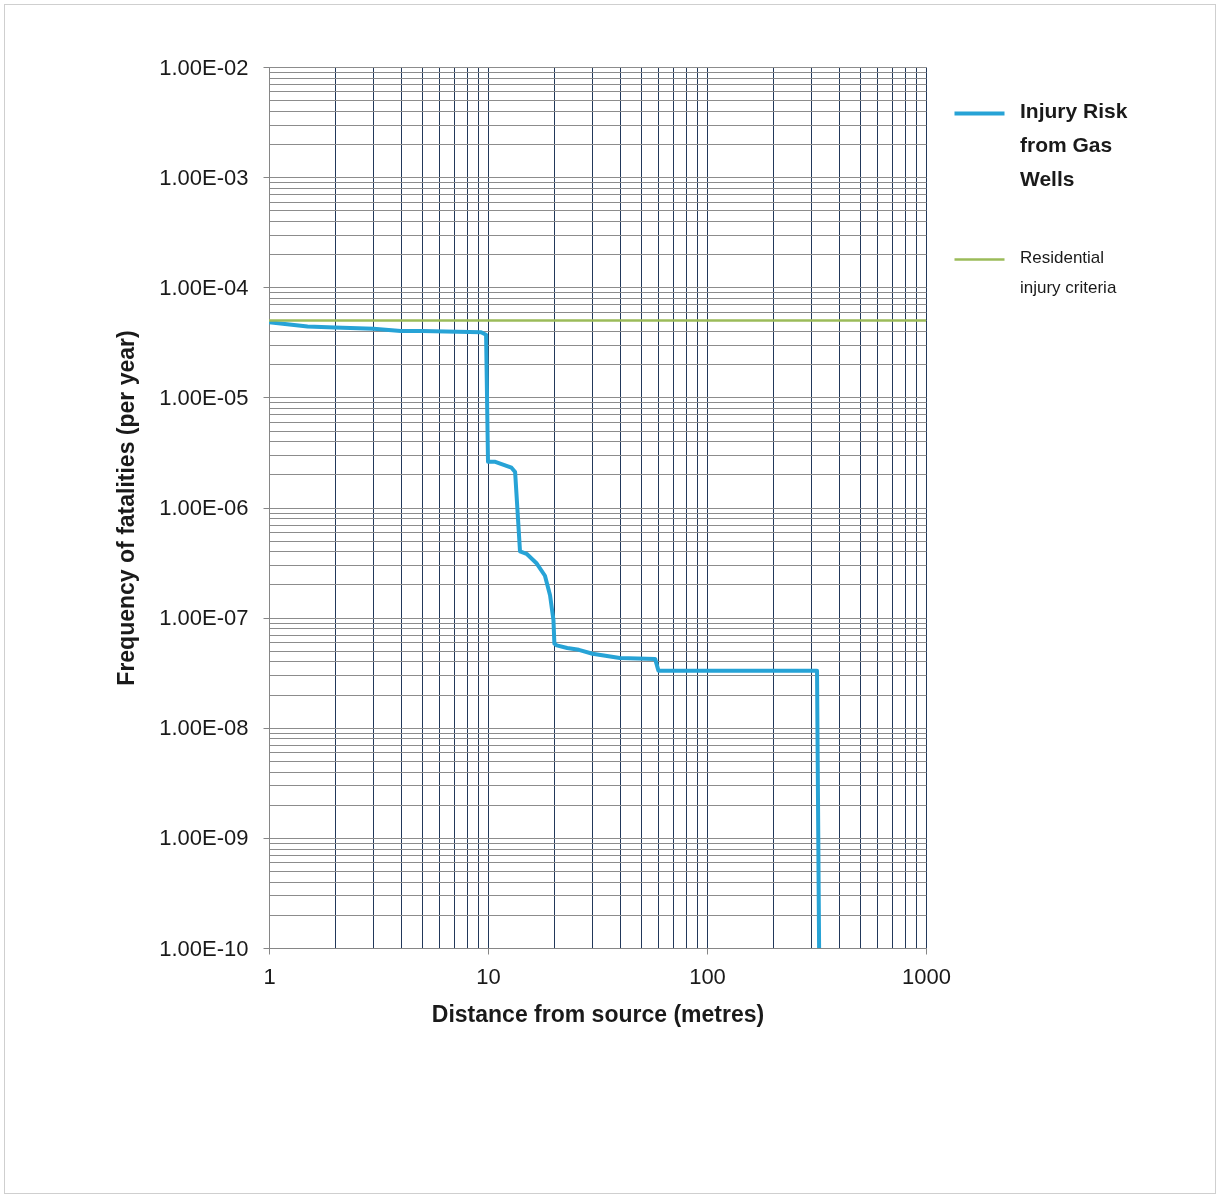 This screenshot has height=1200, width=1222. Describe the element at coordinates (1074, 144) in the screenshot. I see `legend-label: Injury Risk from Gas Wells` at that location.